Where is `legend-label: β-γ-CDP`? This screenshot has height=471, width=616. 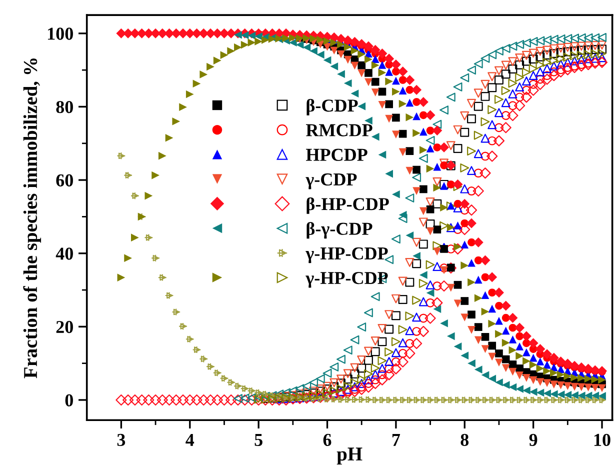
legend-label: β-γ-CDP is located at coordinates (339, 230).